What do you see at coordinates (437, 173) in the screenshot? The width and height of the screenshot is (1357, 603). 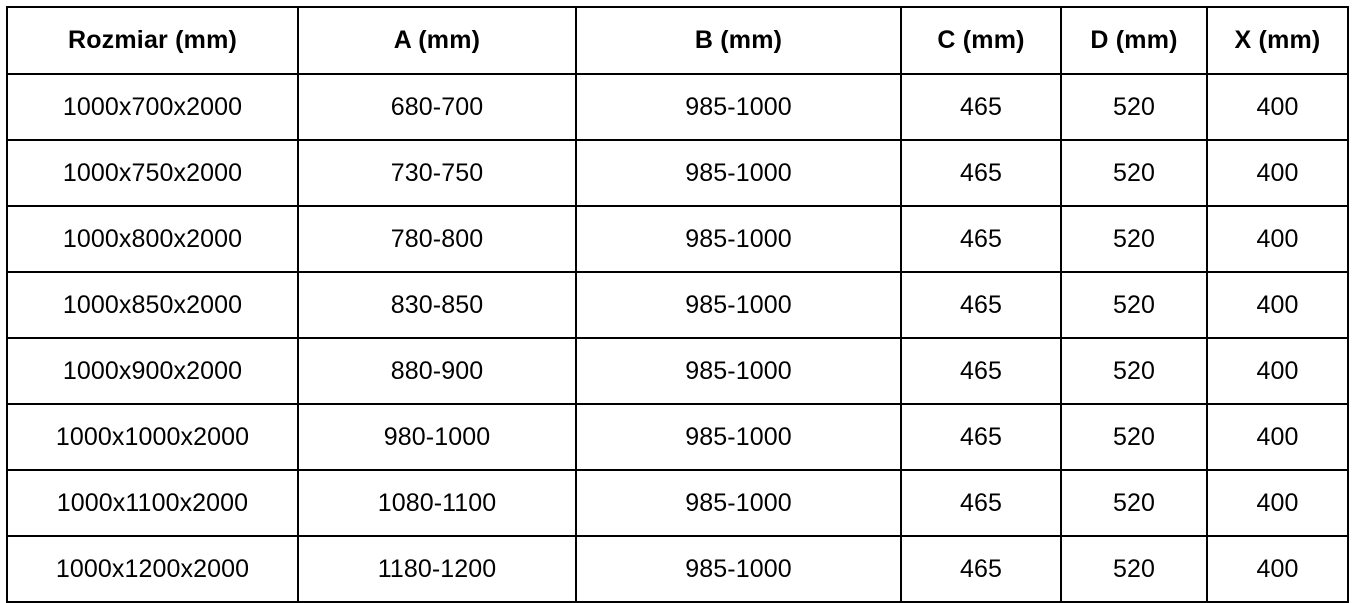 I see `cell-a: 730-750` at bounding box center [437, 173].